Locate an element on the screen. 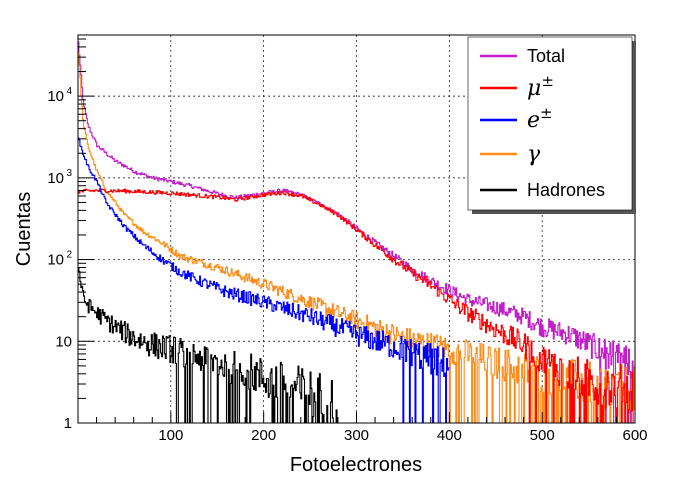 The image size is (696, 491). y-tick-exponent: 4 is located at coordinates (69, 91).